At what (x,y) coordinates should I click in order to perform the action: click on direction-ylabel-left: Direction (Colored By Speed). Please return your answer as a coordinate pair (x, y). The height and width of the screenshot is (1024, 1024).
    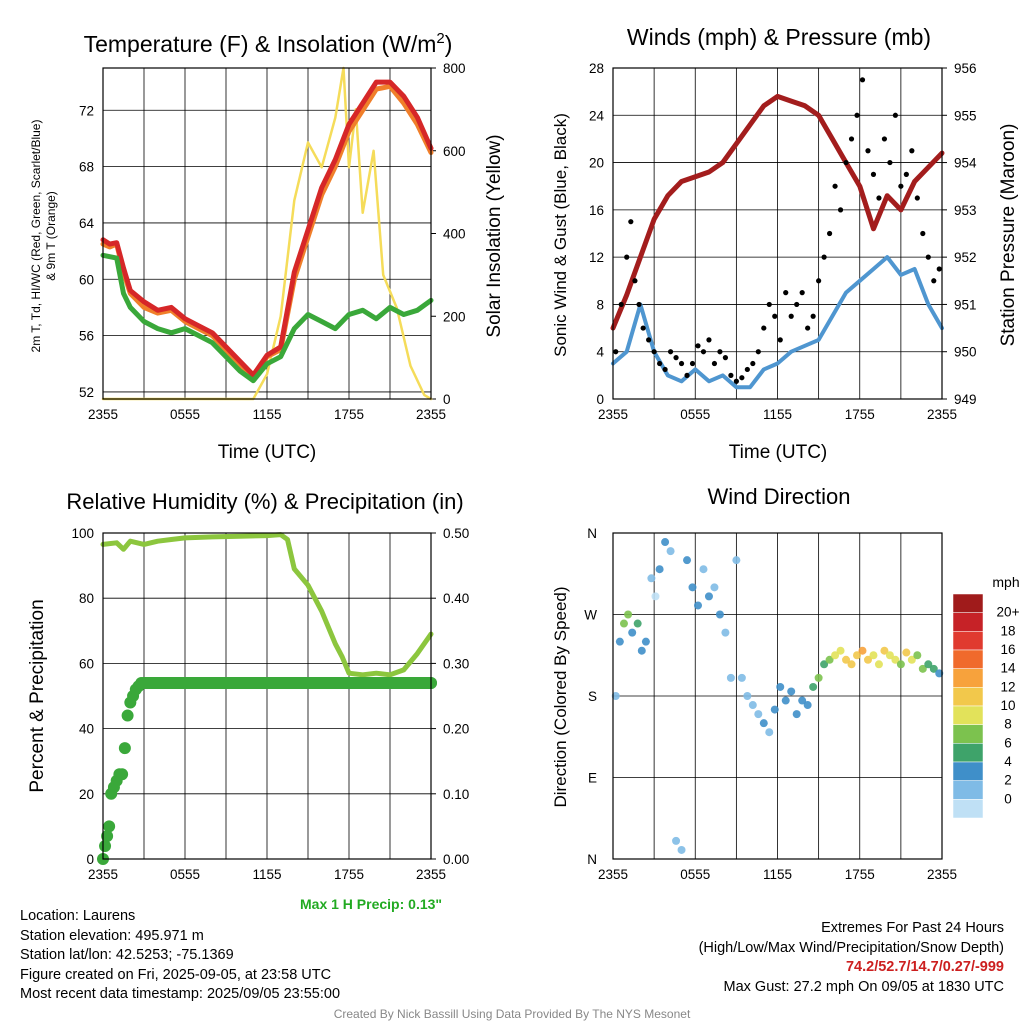
    Looking at the image, I should click on (560, 696).